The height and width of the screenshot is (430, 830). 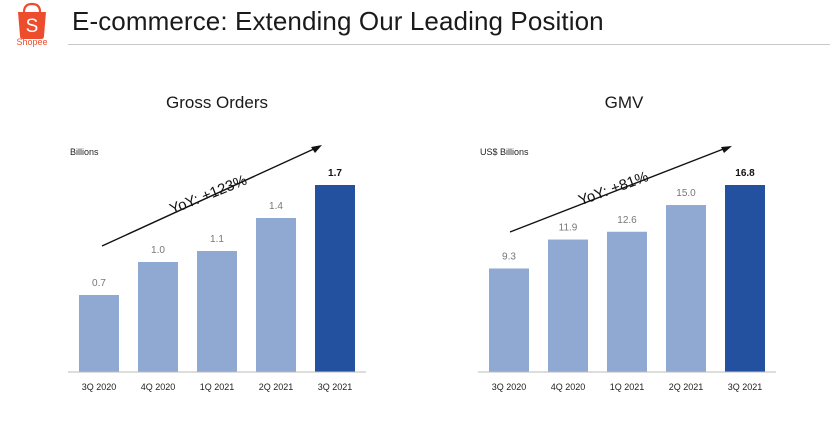 What do you see at coordinates (32, 42) in the screenshot?
I see `logo-text: Shopee` at bounding box center [32, 42].